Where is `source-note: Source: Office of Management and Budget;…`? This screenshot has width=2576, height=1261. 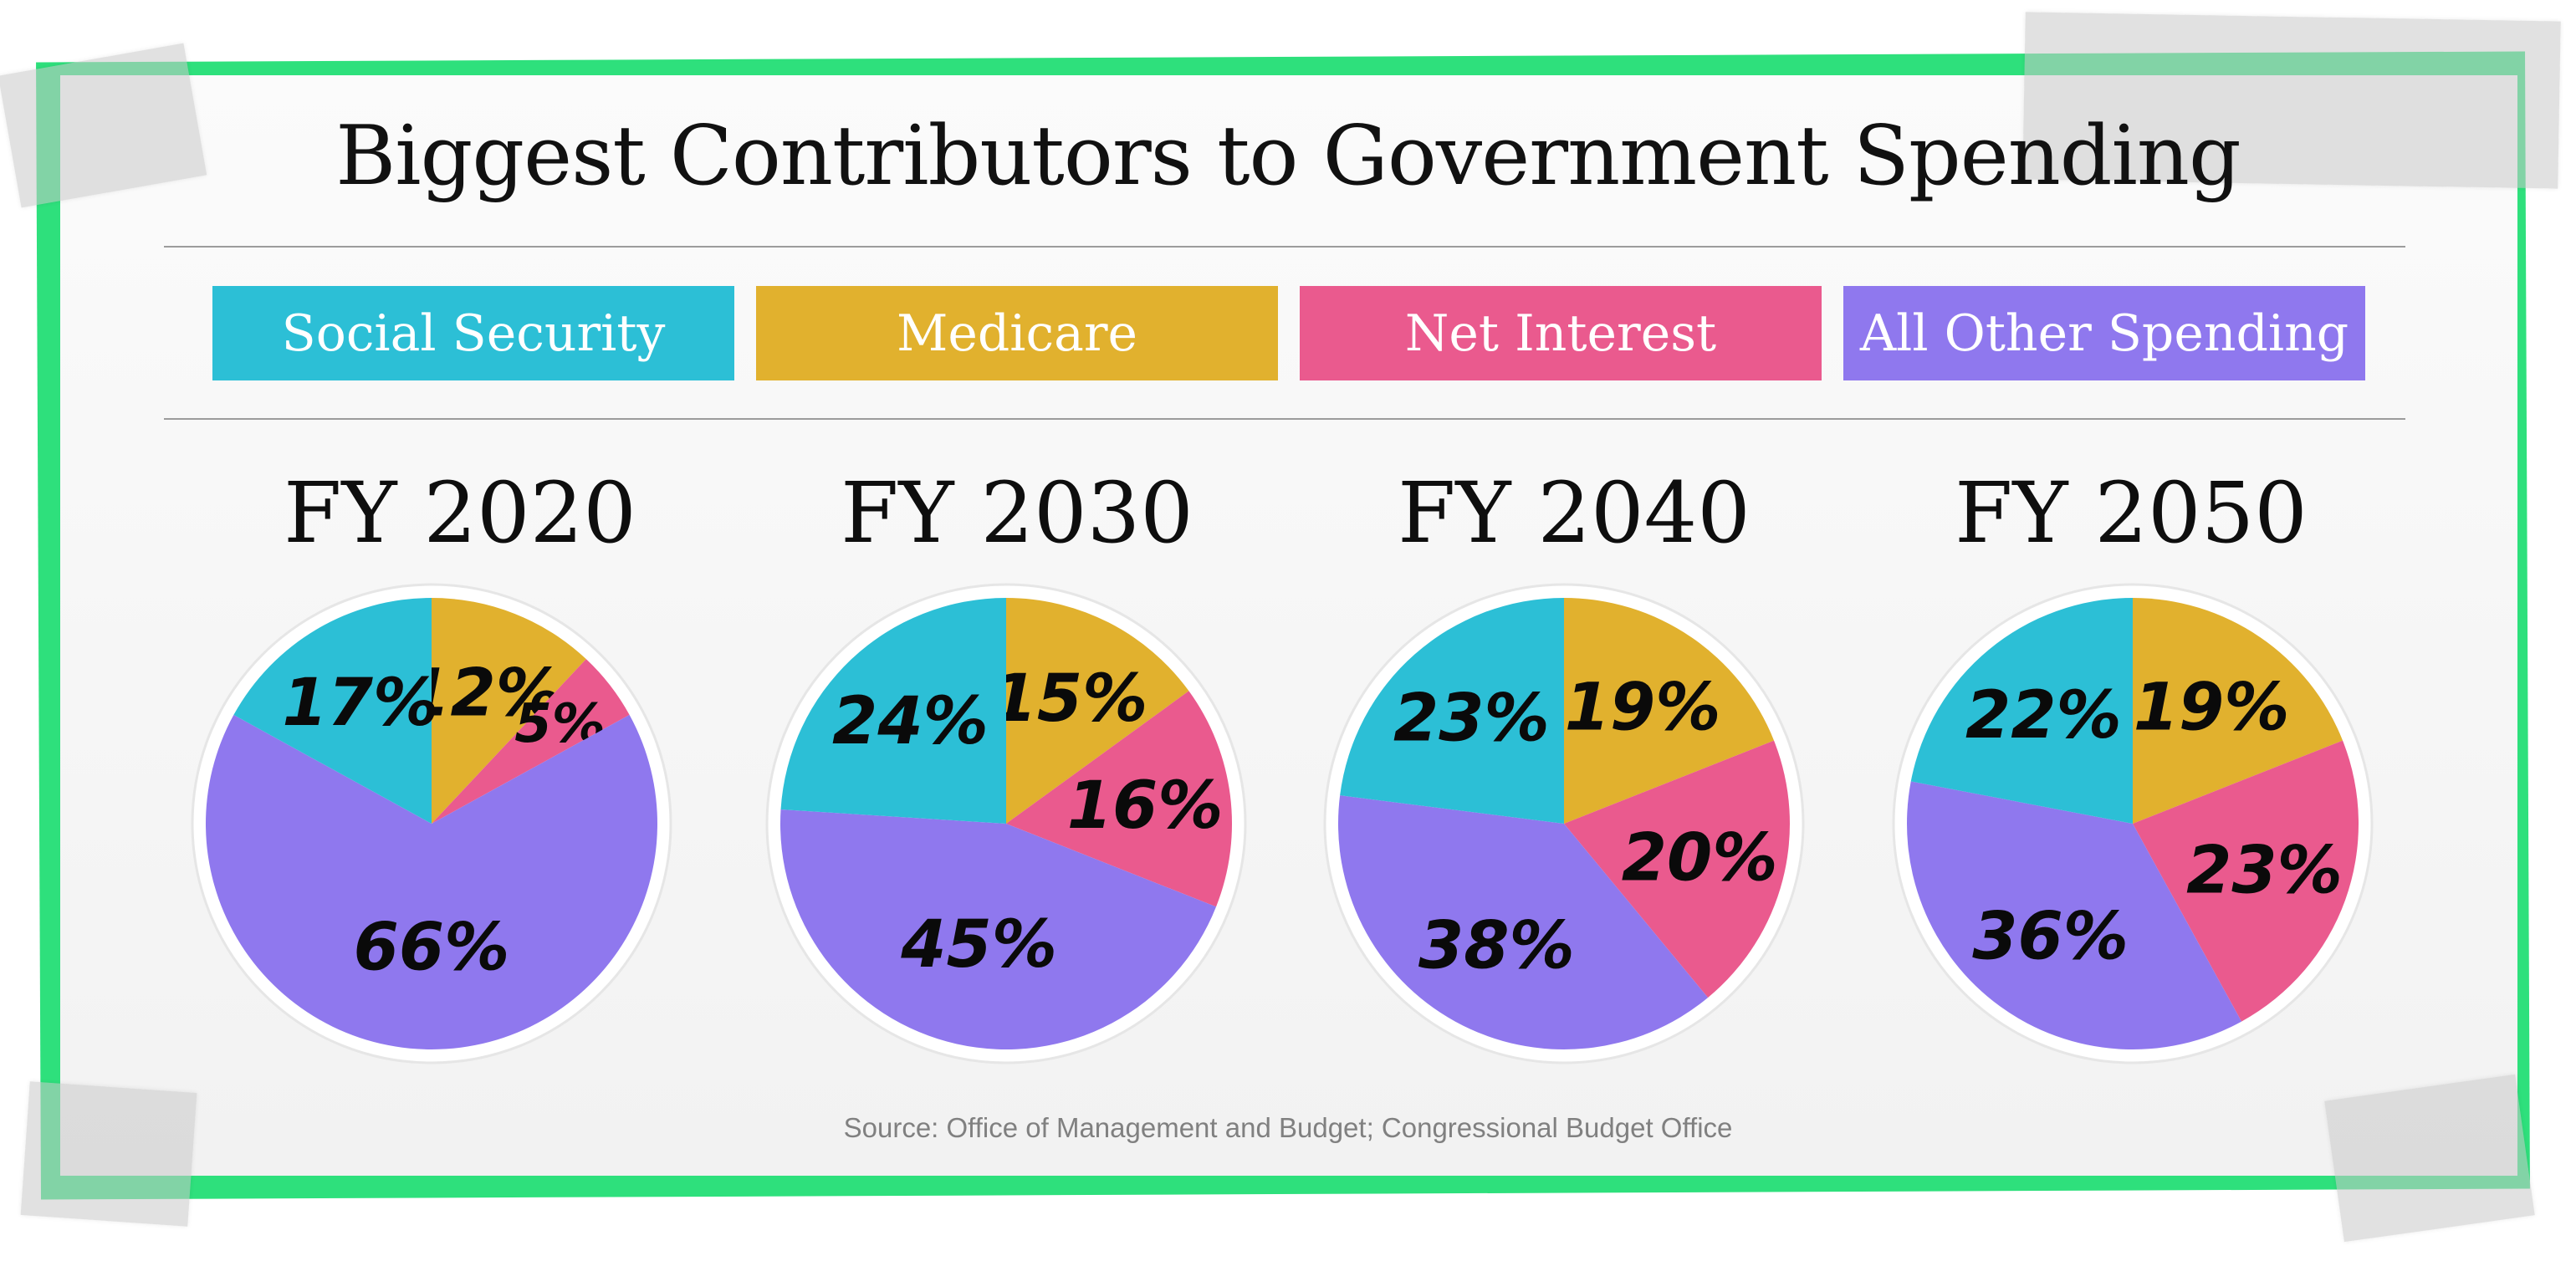 source-note: Source: Office of Management and Budget;… is located at coordinates (1288, 1127).